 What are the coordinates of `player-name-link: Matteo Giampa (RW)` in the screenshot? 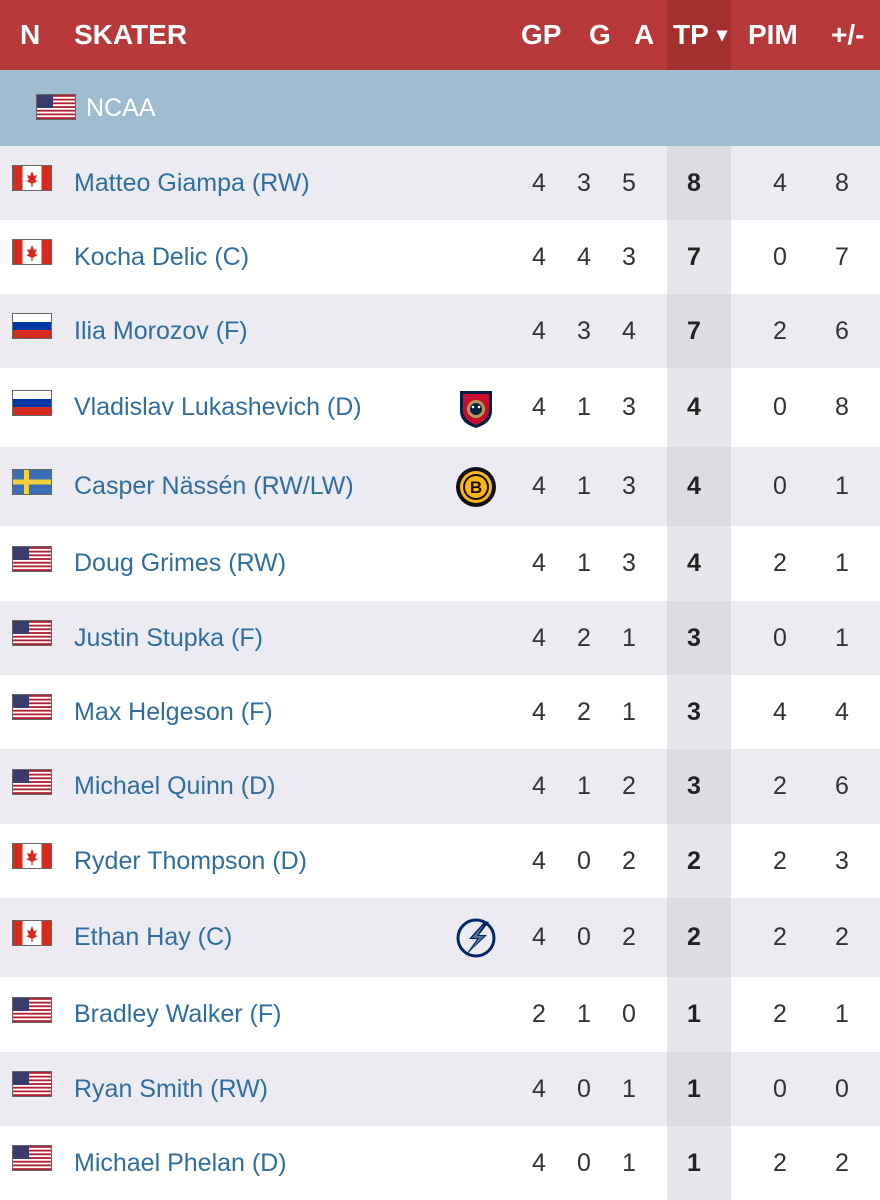 It's located at (192, 182).